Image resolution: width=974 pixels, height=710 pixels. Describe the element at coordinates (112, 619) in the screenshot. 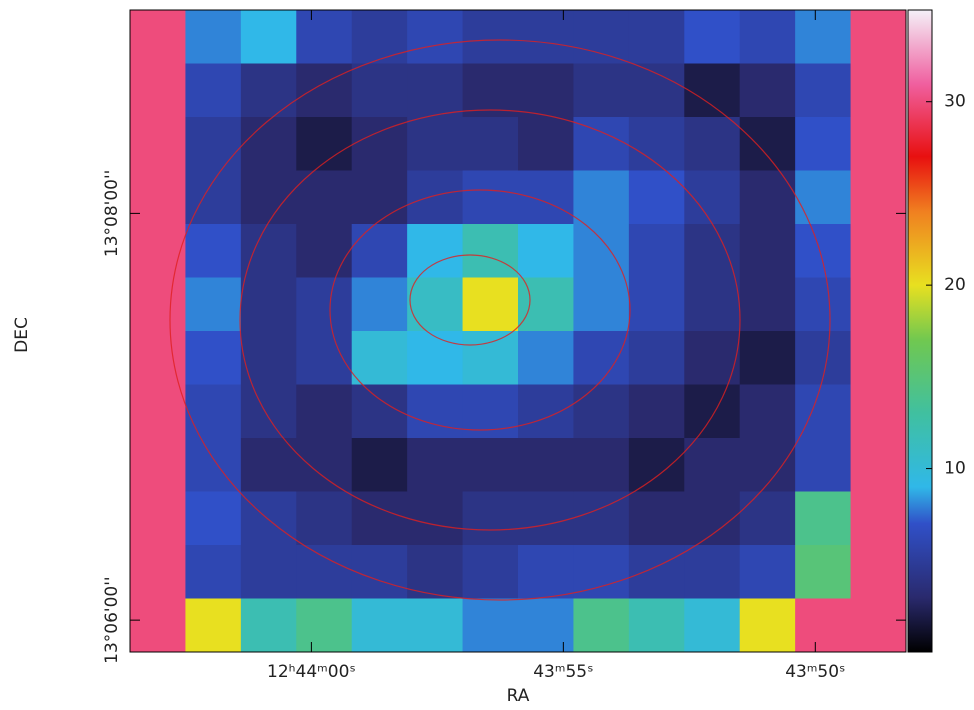

I see `y-tick-label: 13°06'00''` at that location.